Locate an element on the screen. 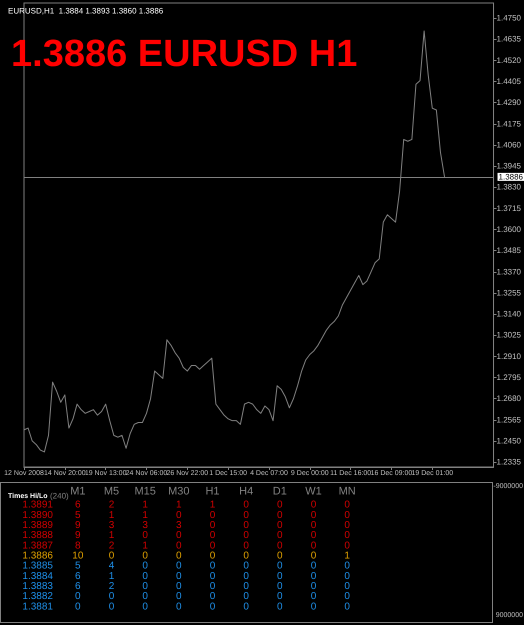 The width and height of the screenshot is (524, 625). y-tick-label: 1.4060 is located at coordinates (509, 145).